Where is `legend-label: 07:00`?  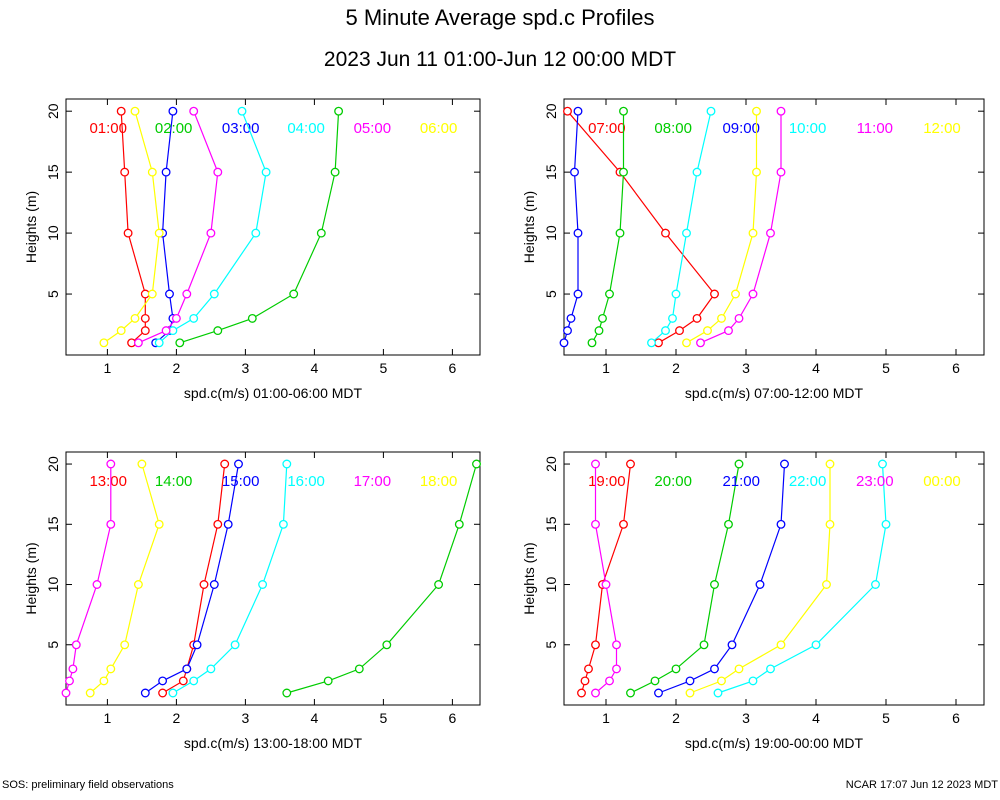
legend-label: 07:00 is located at coordinates (607, 128).